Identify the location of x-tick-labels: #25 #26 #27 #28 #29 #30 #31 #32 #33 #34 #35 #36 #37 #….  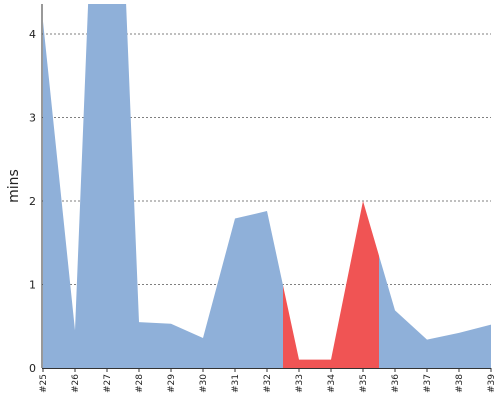
(268, 380).